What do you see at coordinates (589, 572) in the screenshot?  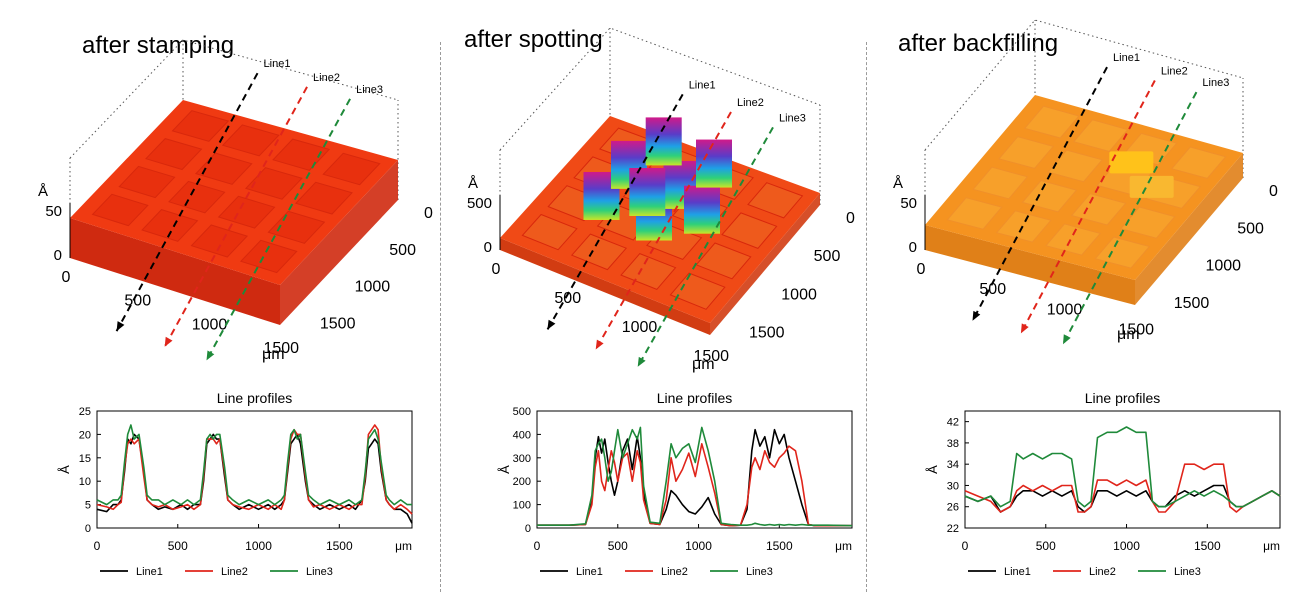 I see `legend-label: Line1` at bounding box center [589, 572].